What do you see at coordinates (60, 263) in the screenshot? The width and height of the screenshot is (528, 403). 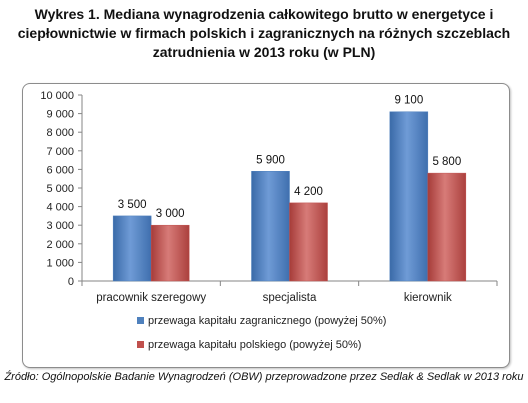 I see `y-tick-label: 1 000` at bounding box center [60, 263].